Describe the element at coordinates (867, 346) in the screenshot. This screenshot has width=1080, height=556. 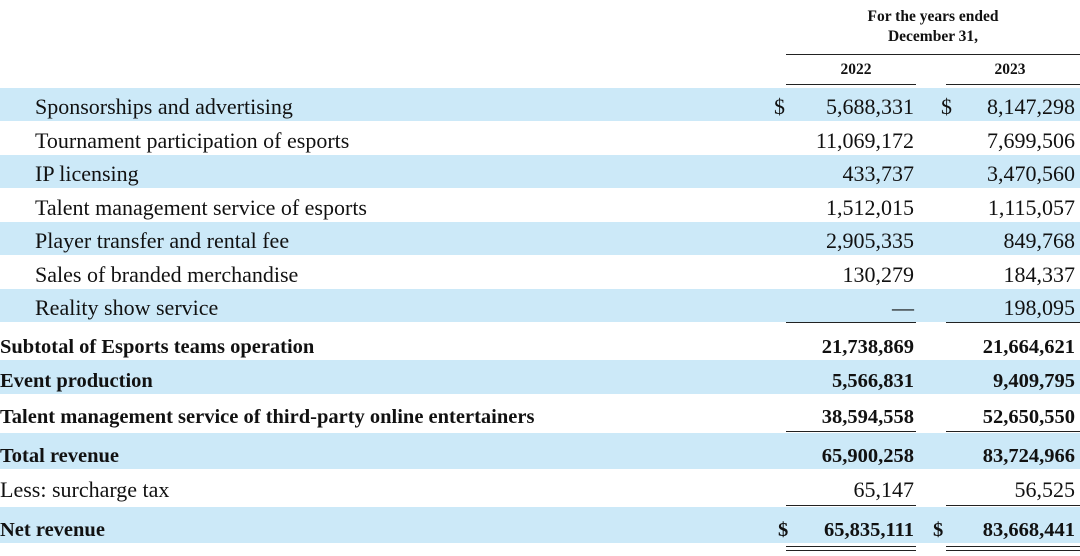
I see `value-2022: 21,738,869` at that location.